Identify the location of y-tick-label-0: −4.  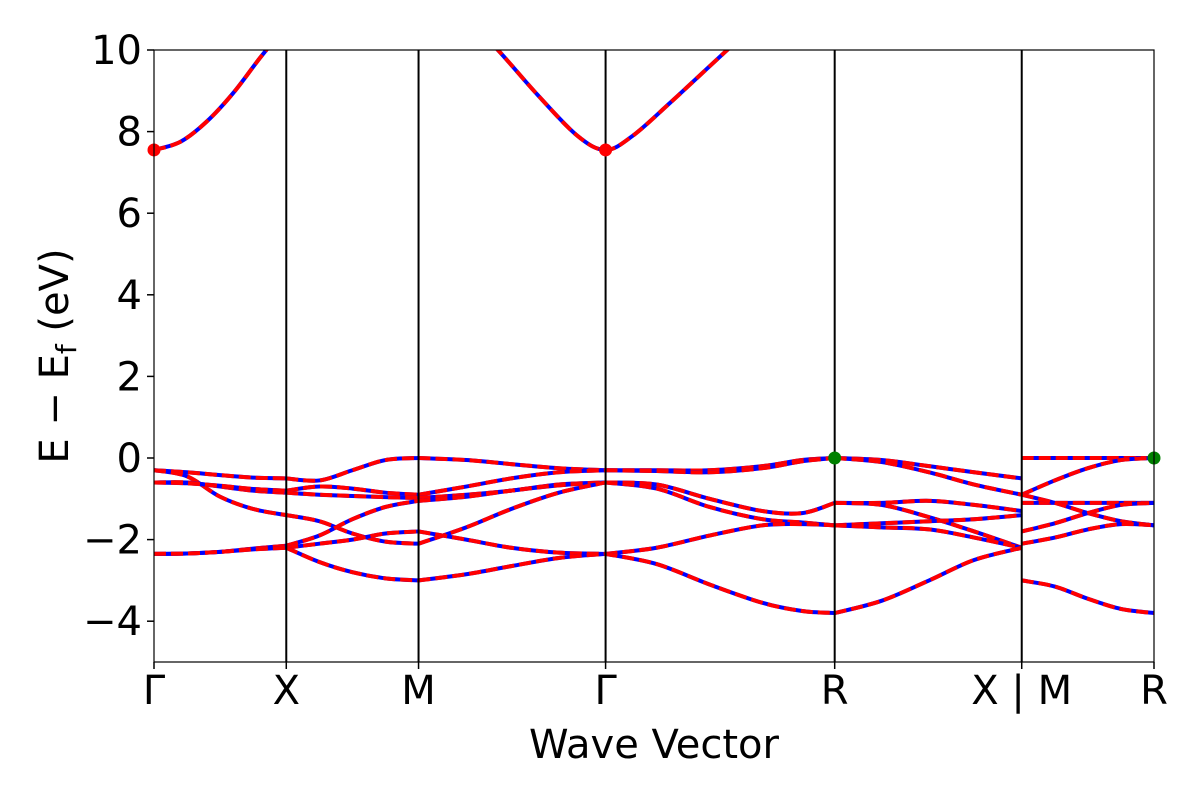
(112, 622).